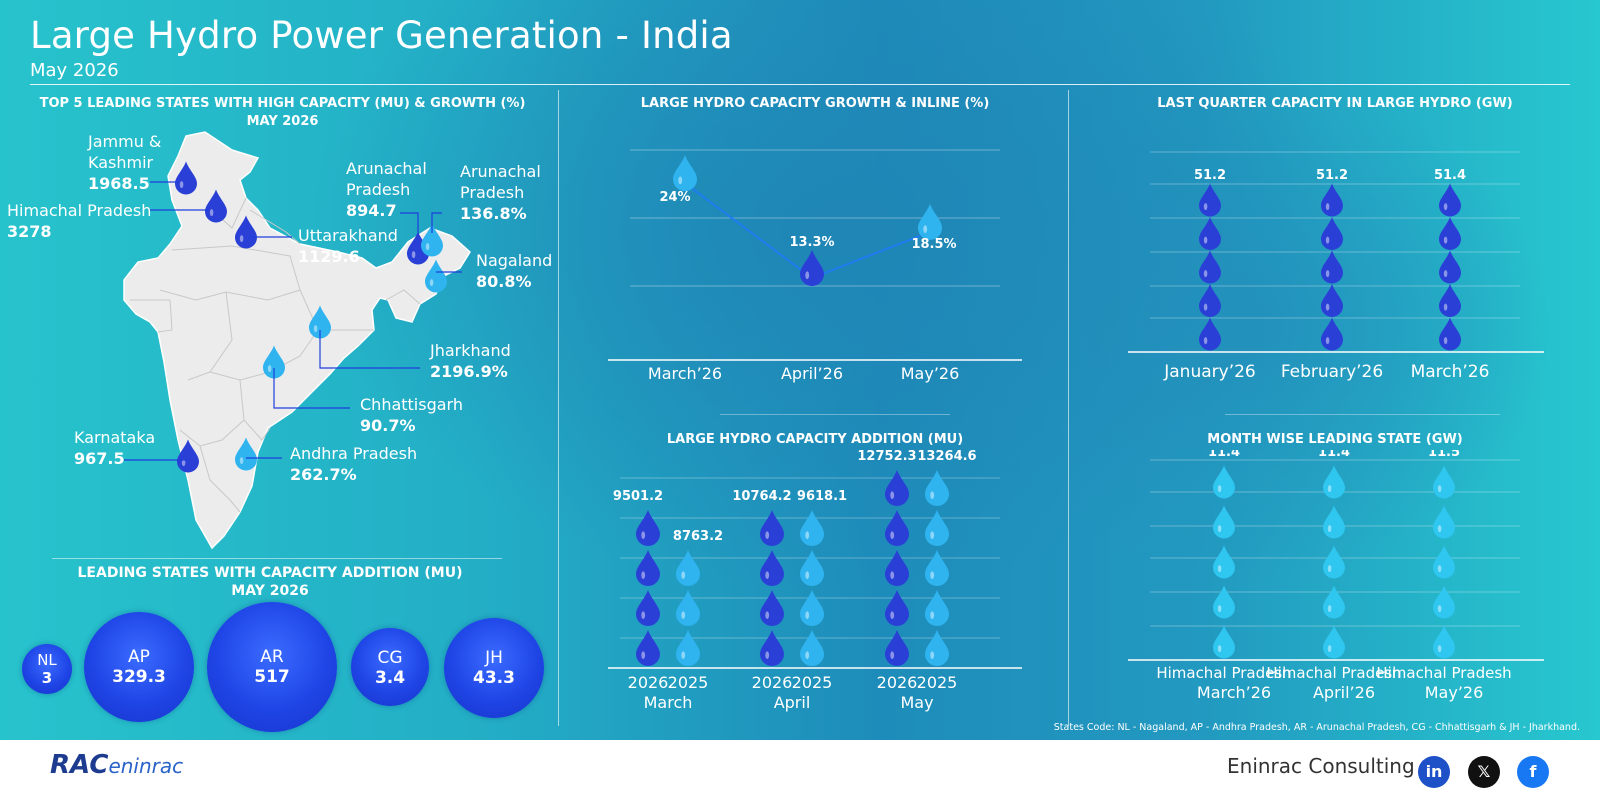  What do you see at coordinates (494, 678) in the screenshot?
I see `bubble-value: 43.3` at bounding box center [494, 678].